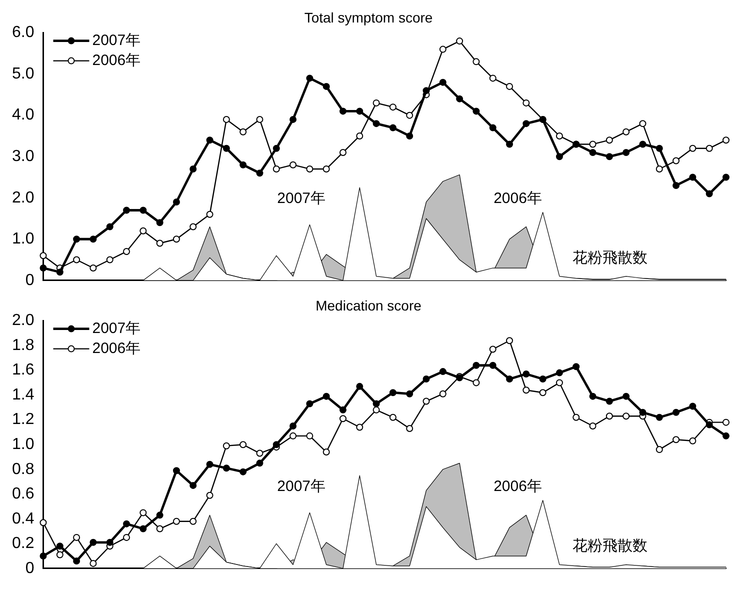 The image size is (739, 593). What do you see at coordinates (23, 419) in the screenshot?
I see `y-tick-label: 1.2` at bounding box center [23, 419].